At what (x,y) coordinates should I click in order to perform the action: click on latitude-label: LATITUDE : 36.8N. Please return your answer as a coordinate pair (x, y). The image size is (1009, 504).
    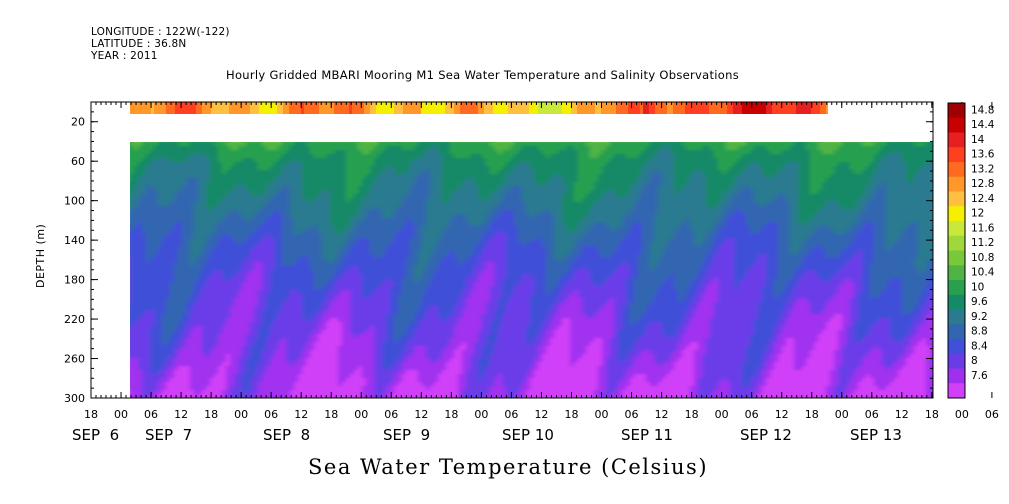
    Looking at the image, I should click on (139, 44).